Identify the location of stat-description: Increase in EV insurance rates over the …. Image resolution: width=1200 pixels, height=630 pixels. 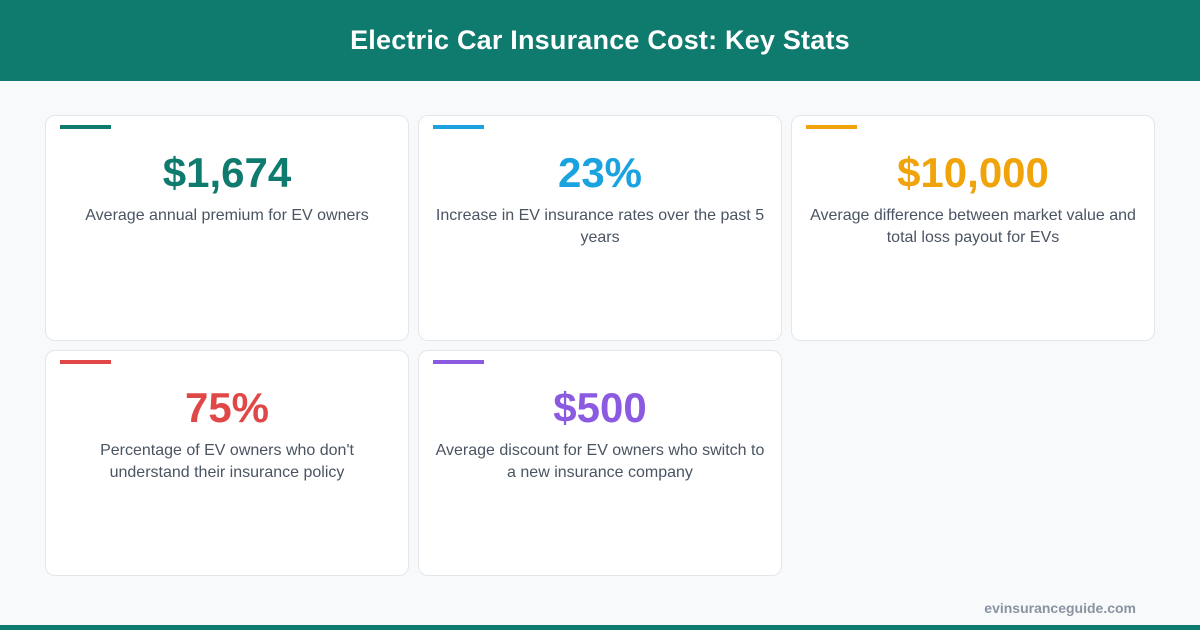
(600, 226).